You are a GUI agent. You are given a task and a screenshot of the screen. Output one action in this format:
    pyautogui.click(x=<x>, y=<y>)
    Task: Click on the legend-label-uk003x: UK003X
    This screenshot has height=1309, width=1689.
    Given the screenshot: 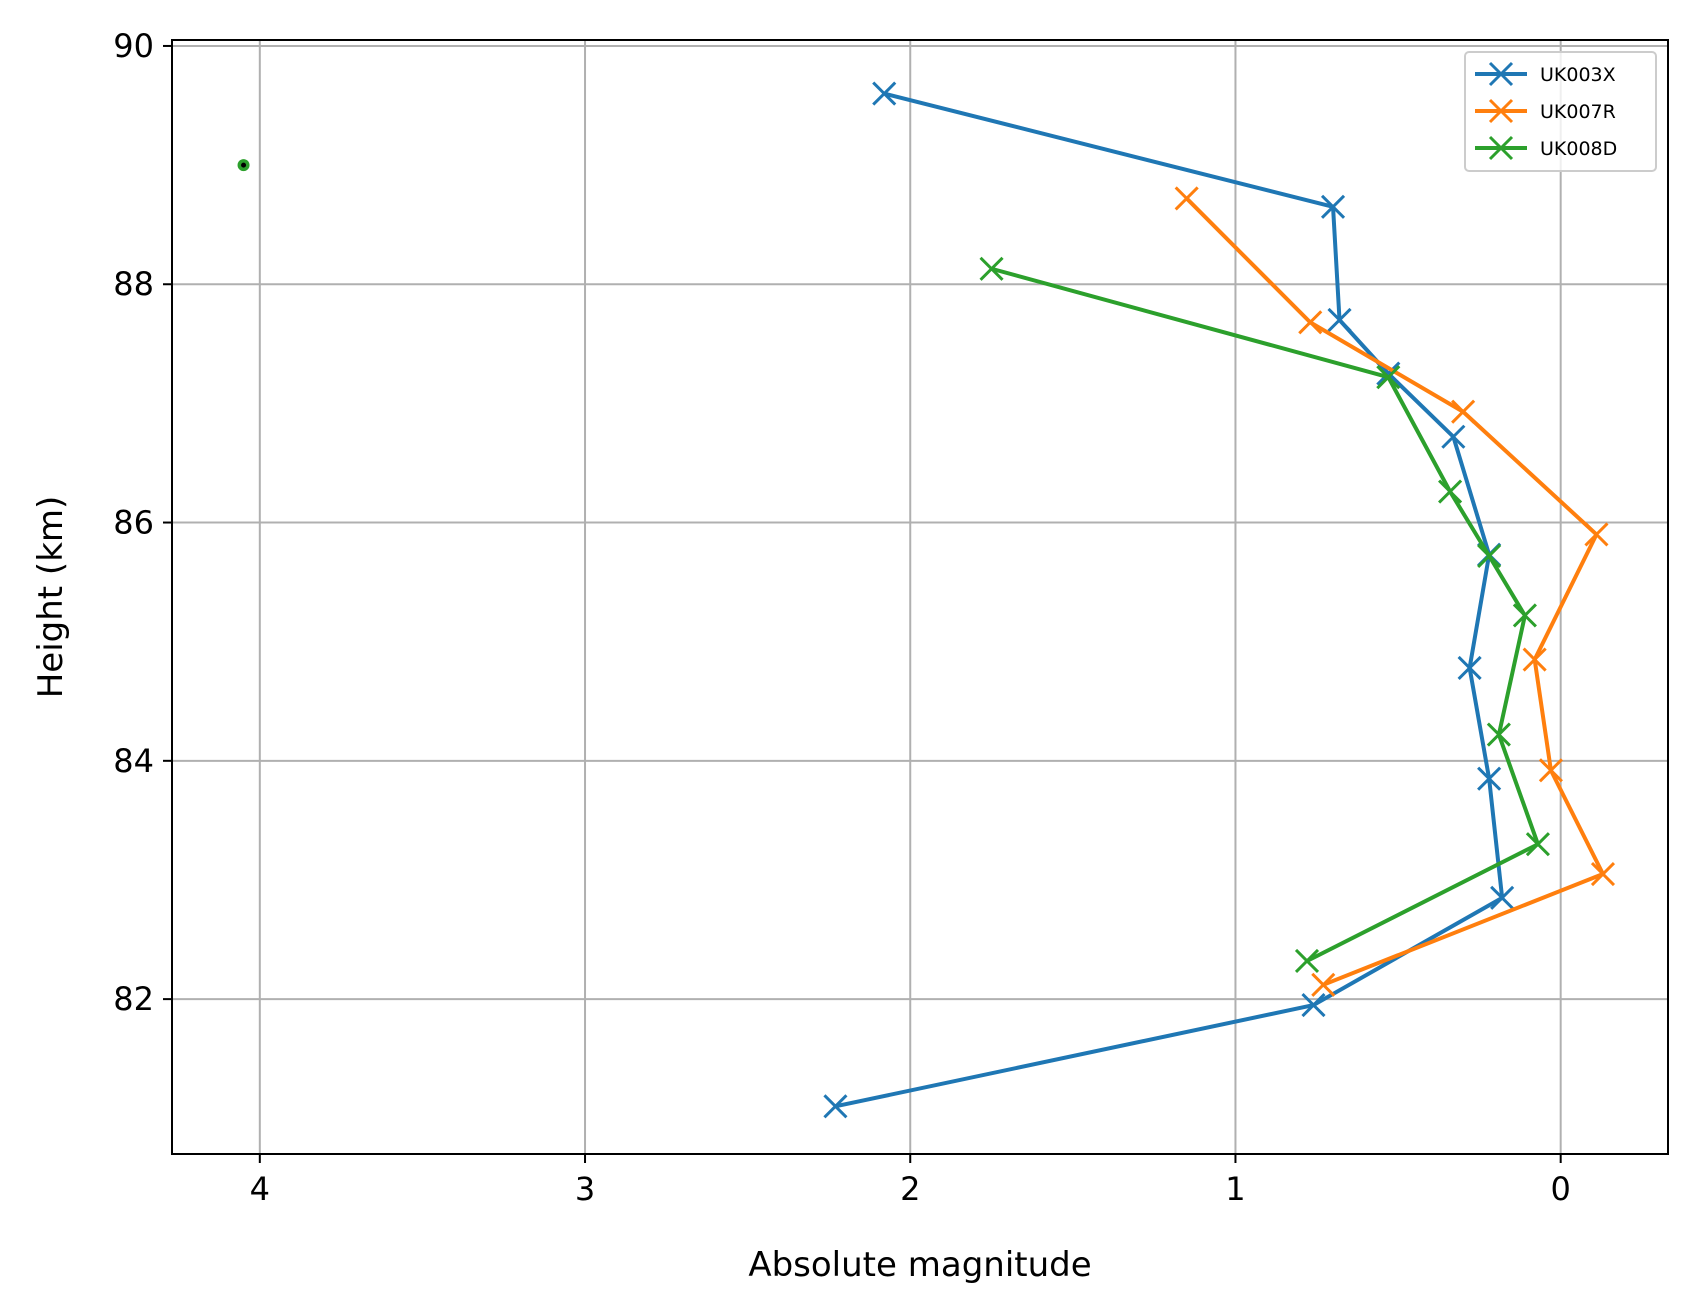 What is the action you would take?
    pyautogui.click(x=1578, y=75)
    